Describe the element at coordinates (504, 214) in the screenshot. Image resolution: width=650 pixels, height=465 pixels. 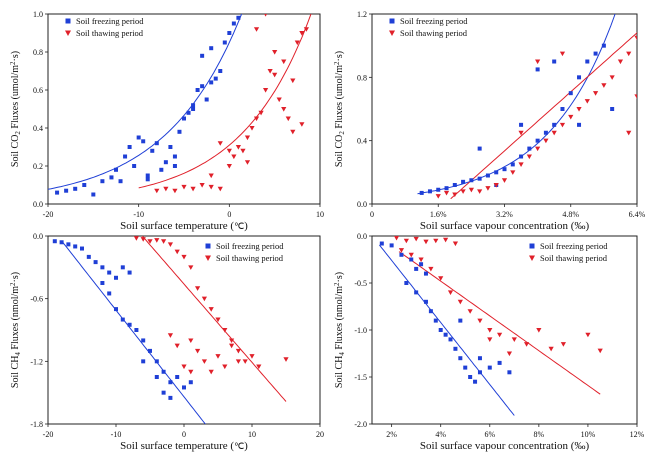
I see `x-tick-label: 3.2%` at that location.